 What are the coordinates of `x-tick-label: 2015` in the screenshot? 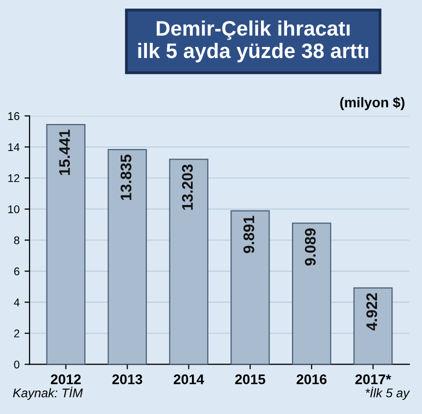 It's located at (250, 379).